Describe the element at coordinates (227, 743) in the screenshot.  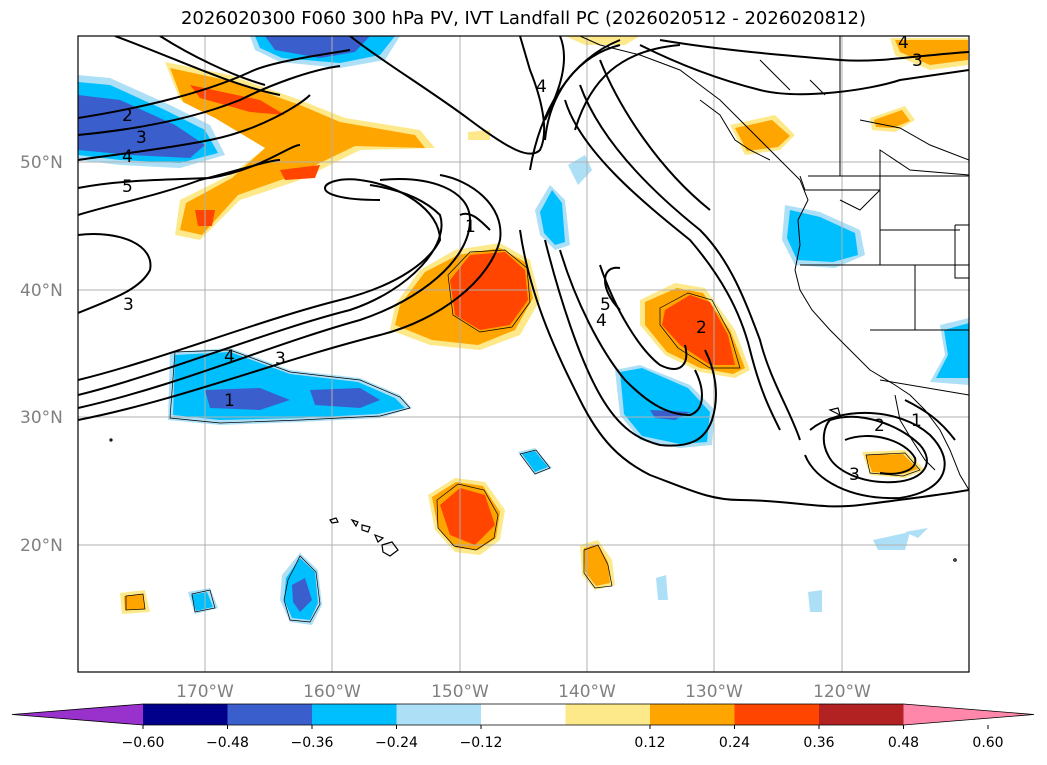
I see `colorbar-tick-label: −0.48` at that location.